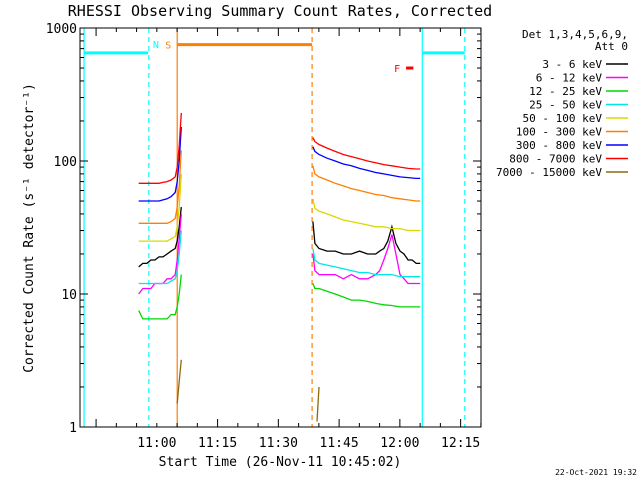 The width and height of the screenshot is (640, 480). What do you see at coordinates (397, 69) in the screenshot?
I see `state-bar-label-f: F` at bounding box center [397, 69].